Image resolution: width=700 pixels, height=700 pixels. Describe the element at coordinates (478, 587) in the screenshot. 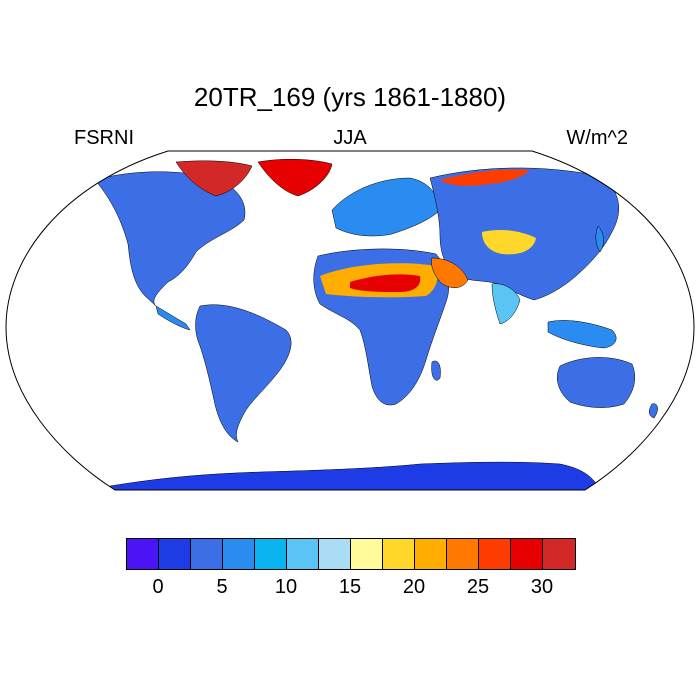

I see `colorbar-tick-label: 25` at that location.